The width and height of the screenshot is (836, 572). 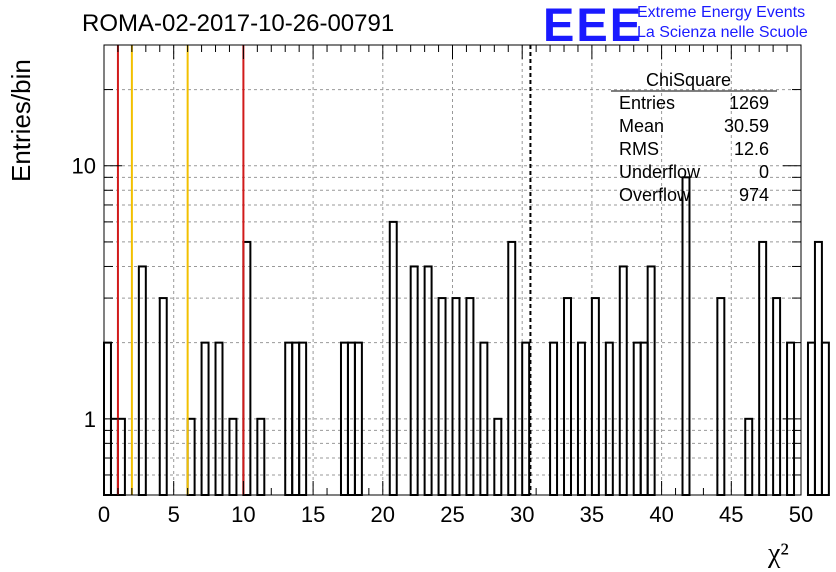 I want to click on x-axis-label: χ², so click(x=778, y=553).